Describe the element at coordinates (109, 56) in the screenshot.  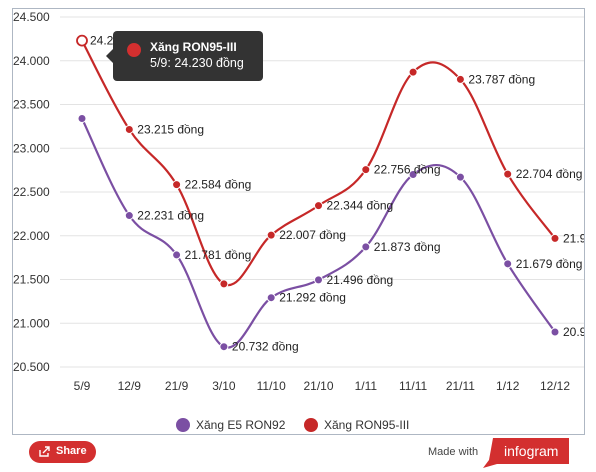
I see `tooltip-arrow` at that location.